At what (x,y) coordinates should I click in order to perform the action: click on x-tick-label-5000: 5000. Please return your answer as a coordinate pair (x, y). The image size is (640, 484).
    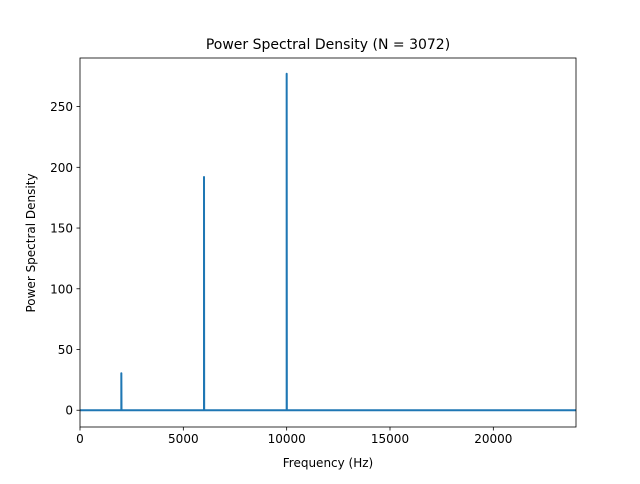
    Looking at the image, I should click on (183, 439).